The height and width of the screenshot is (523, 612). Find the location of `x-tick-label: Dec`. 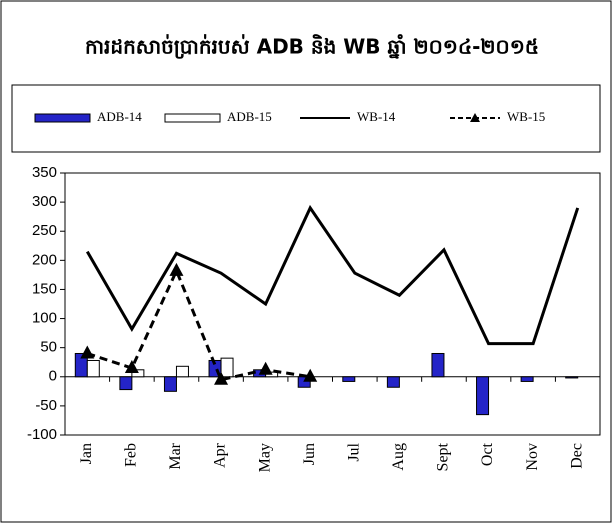

x-tick-label: Dec is located at coordinates (576, 456).